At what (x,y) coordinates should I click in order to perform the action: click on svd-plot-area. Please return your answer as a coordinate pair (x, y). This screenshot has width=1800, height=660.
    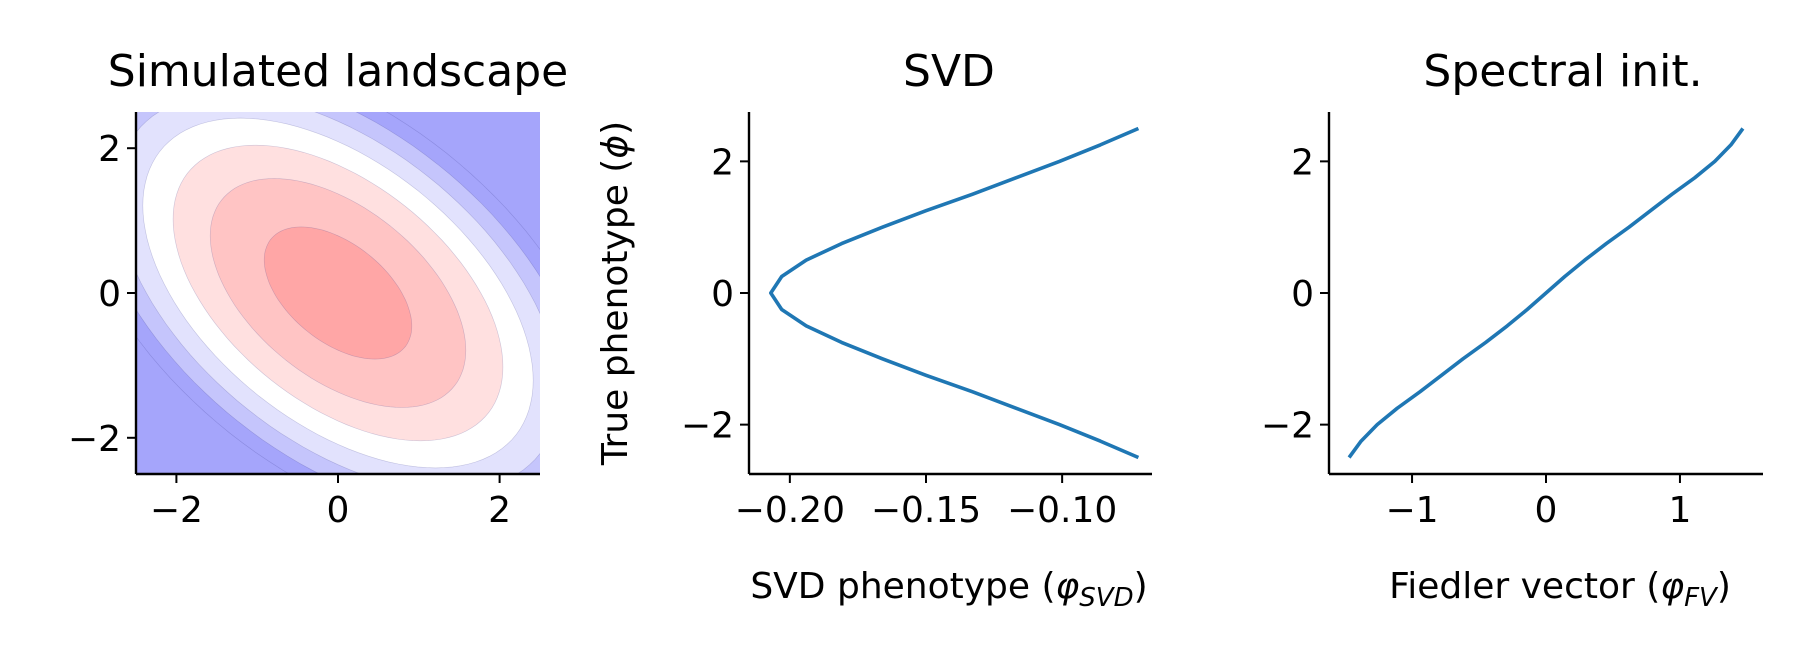
    Looking at the image, I should click on (954, 293).